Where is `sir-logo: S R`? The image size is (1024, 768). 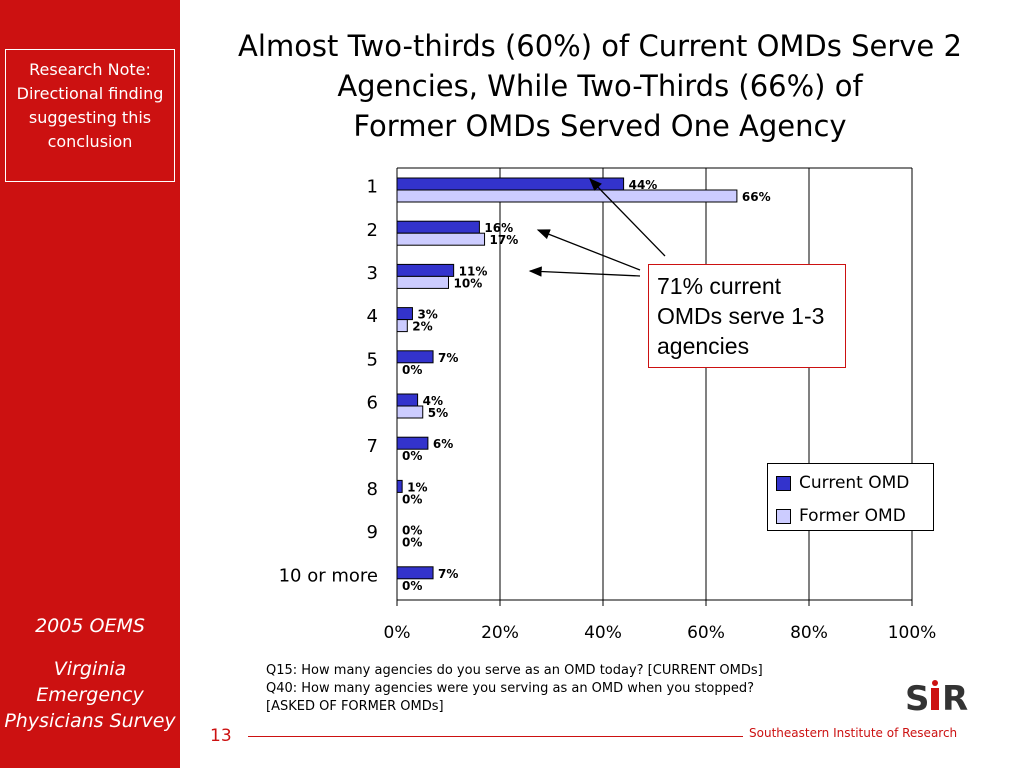 sir-logo: S R is located at coordinates (936, 698).